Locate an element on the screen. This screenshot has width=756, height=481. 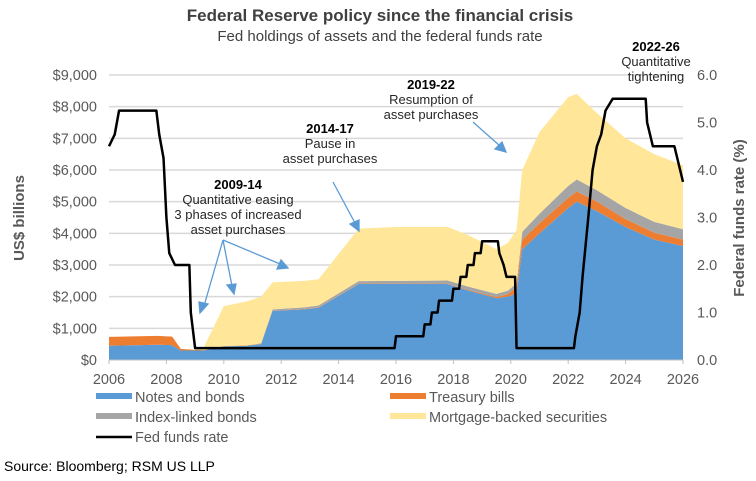
x-tick-label: 2020 is located at coordinates (511, 380).